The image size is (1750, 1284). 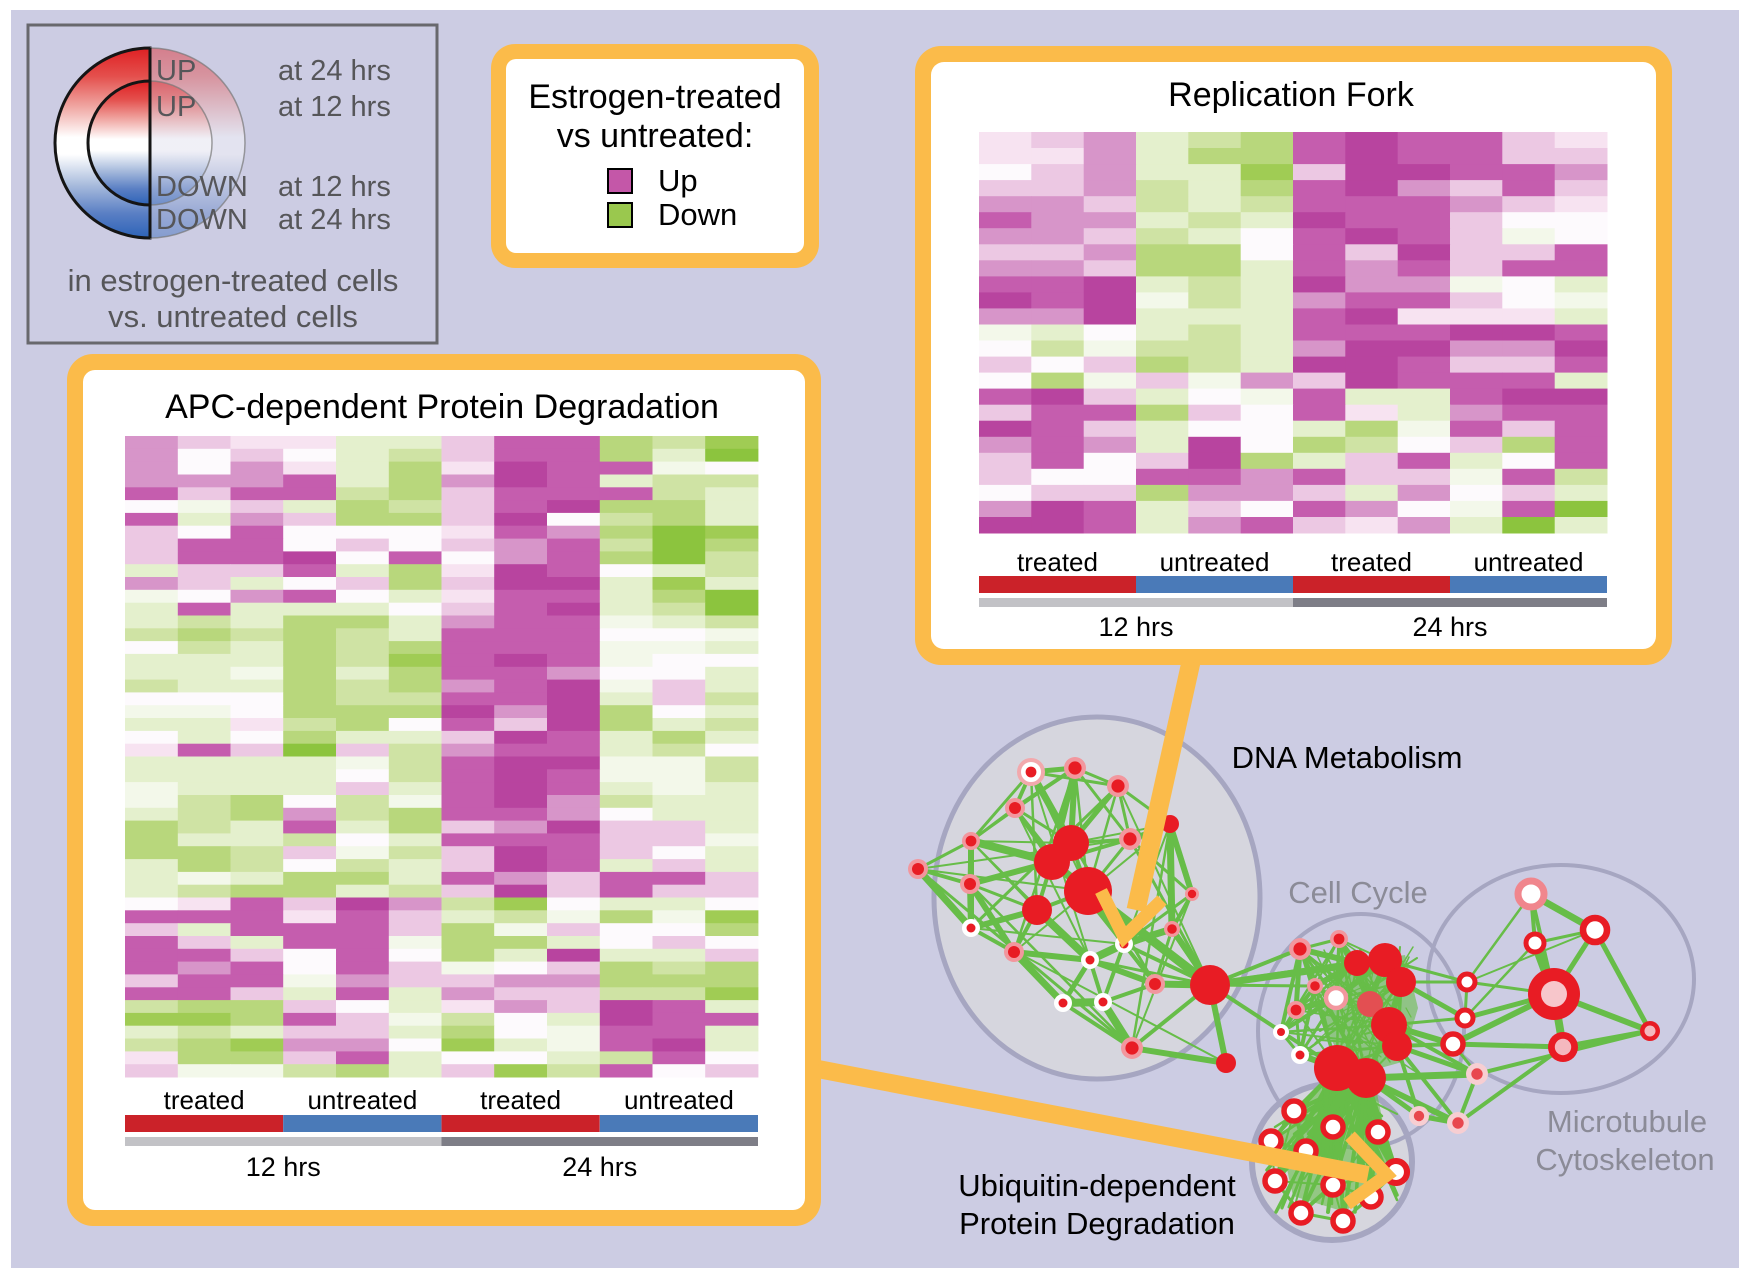 I want to click on svg-text: Down, so click(x=697, y=214).